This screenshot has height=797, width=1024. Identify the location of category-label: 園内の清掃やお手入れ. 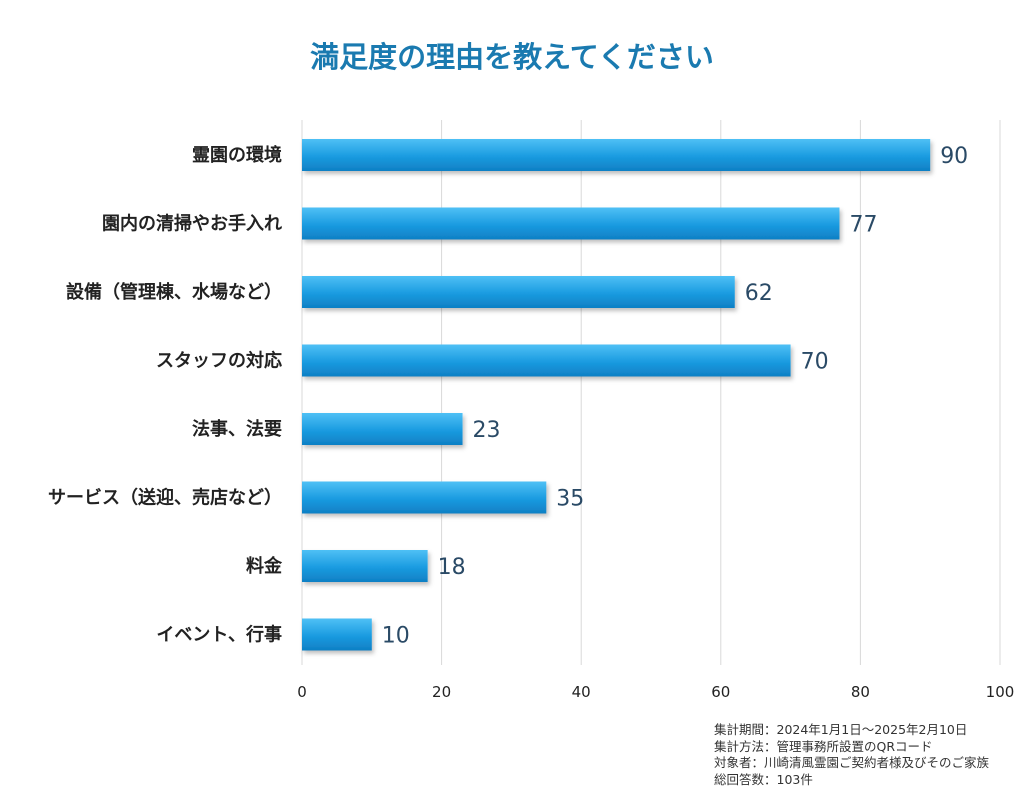
(192, 224).